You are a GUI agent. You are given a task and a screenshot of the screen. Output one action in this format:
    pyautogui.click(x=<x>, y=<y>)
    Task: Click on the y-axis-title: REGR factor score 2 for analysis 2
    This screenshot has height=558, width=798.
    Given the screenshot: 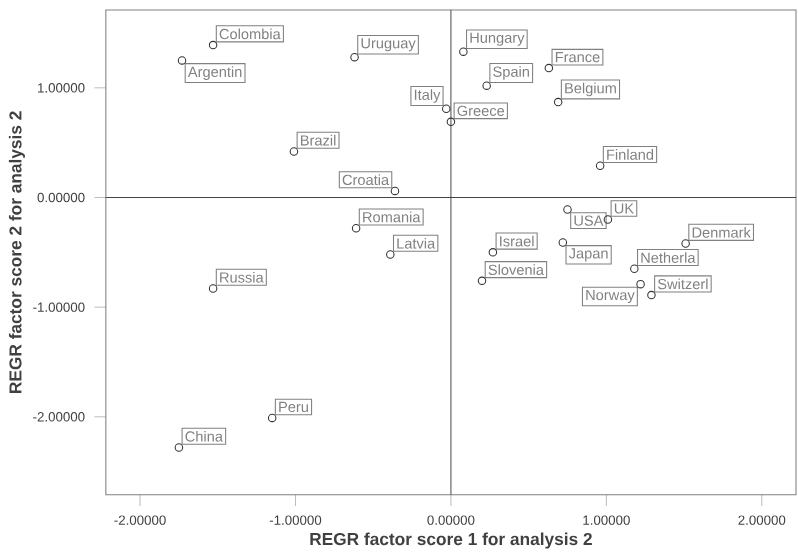 What is the action you would take?
    pyautogui.click(x=16, y=252)
    